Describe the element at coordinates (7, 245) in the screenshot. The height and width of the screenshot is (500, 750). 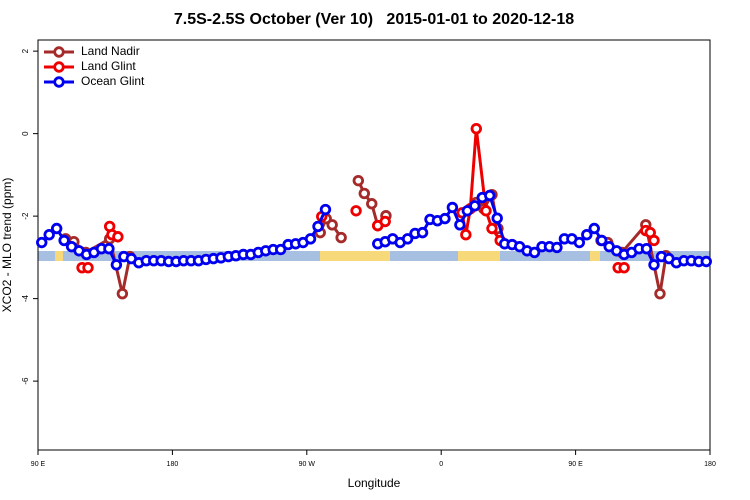
I see `y-axis-label: XCO2 - MLO trend (ppm)` at that location.